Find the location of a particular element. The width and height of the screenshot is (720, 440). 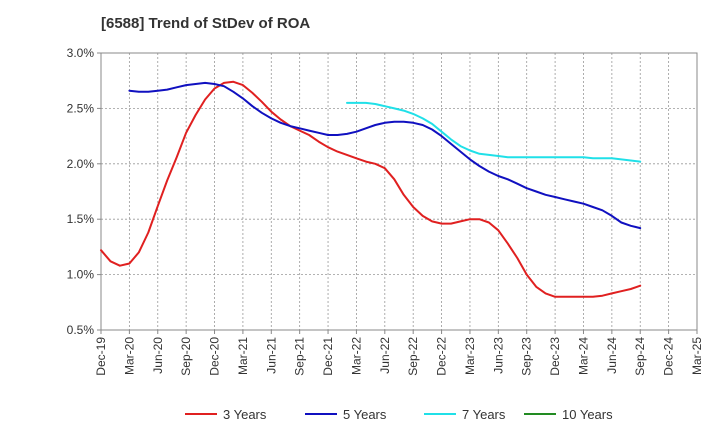

x-tick-label: Mar-21 is located at coordinates (243, 356).